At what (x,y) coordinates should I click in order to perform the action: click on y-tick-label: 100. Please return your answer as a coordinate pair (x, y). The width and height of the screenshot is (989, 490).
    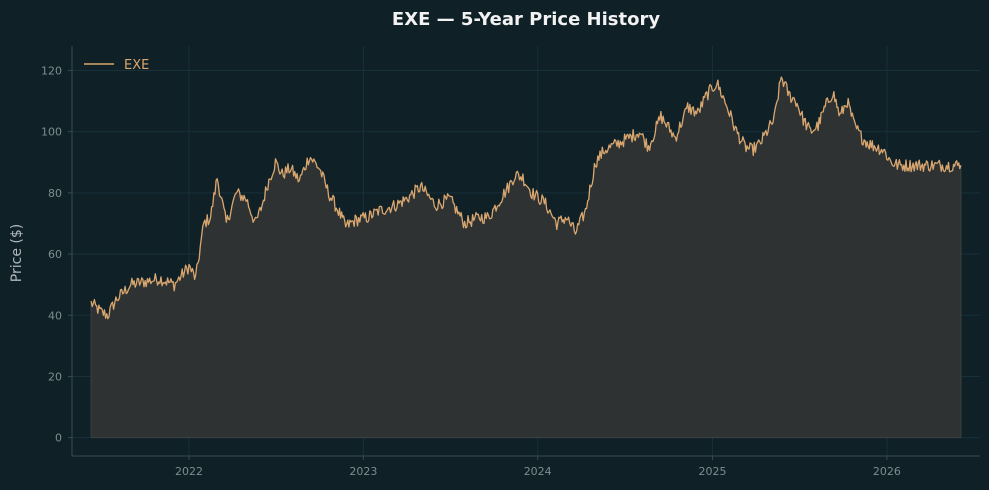
    Looking at the image, I should click on (51, 132).